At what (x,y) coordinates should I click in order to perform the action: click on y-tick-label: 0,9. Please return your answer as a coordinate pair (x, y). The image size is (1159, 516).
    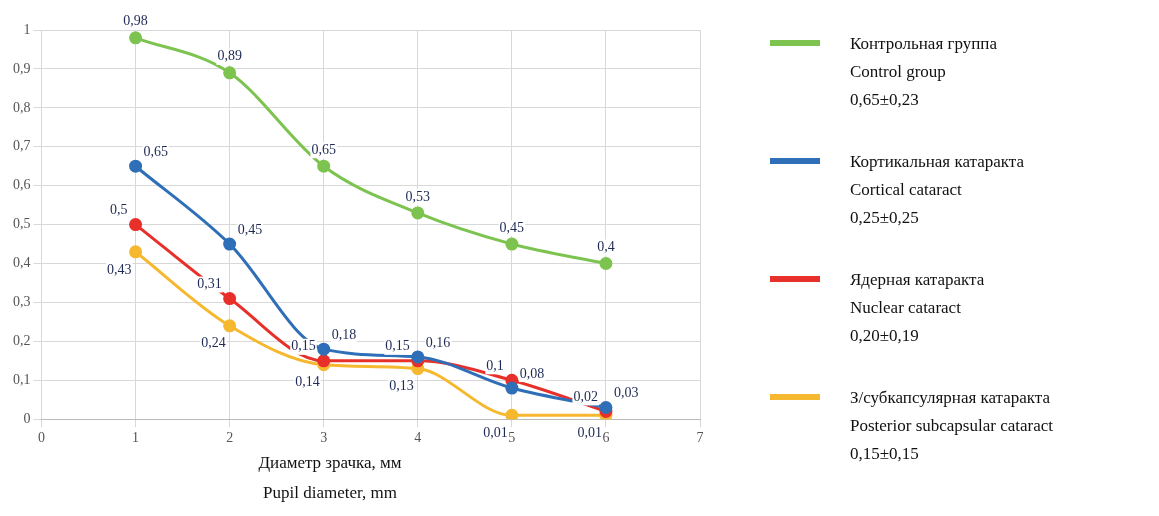
    Looking at the image, I should click on (22, 68).